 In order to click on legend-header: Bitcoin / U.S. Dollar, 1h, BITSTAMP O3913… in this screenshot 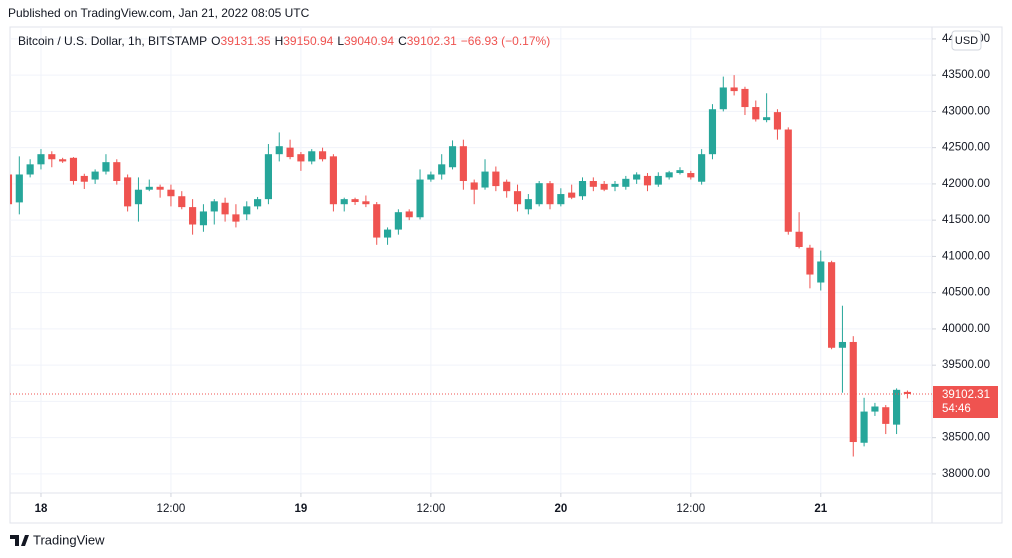, I will do `click(284, 41)`.